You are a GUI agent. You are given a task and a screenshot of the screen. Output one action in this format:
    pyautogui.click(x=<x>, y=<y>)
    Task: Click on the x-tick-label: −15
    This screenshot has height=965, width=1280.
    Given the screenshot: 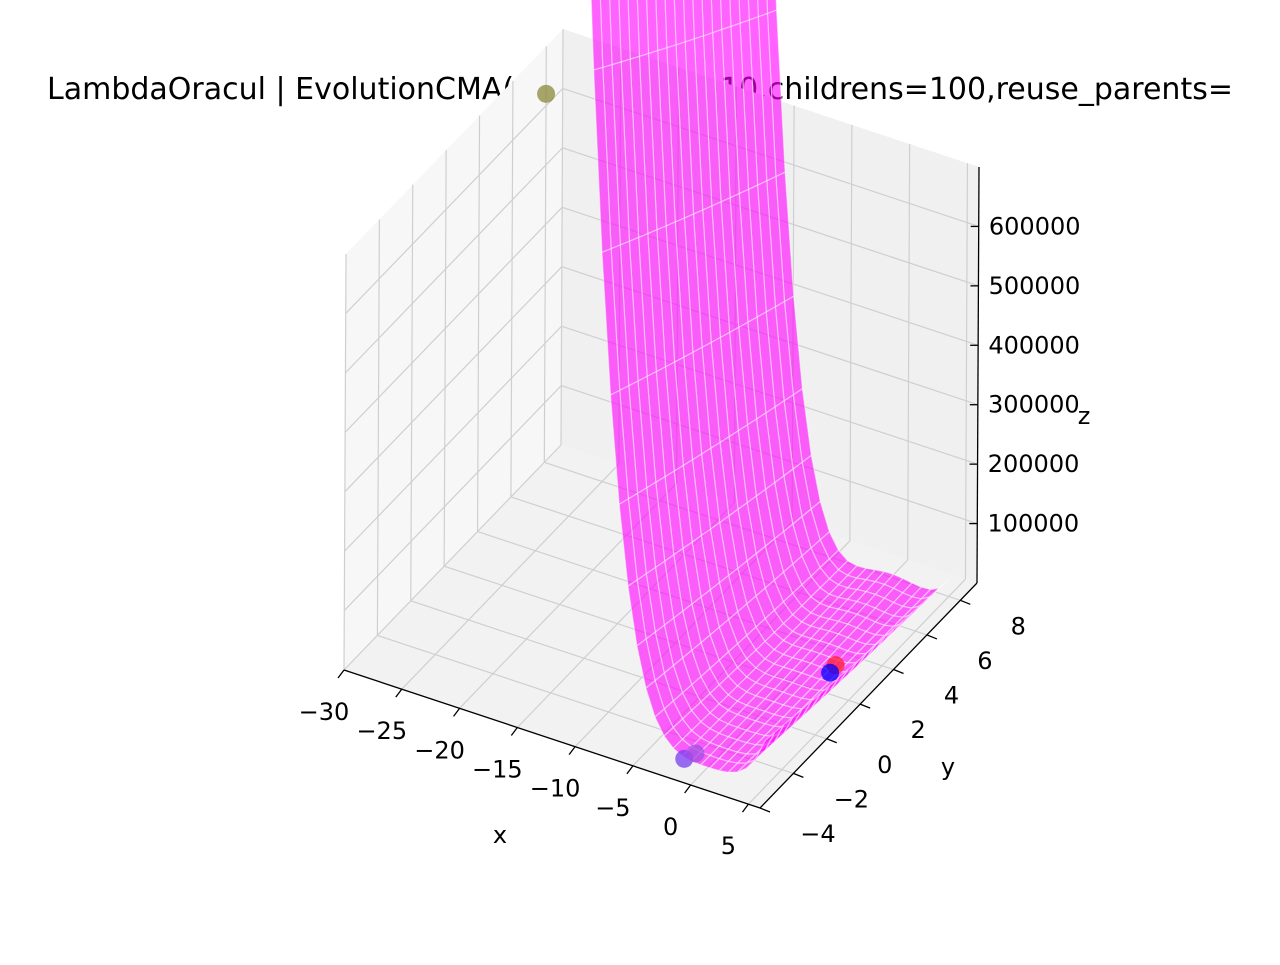 What is the action you would take?
    pyautogui.click(x=497, y=770)
    